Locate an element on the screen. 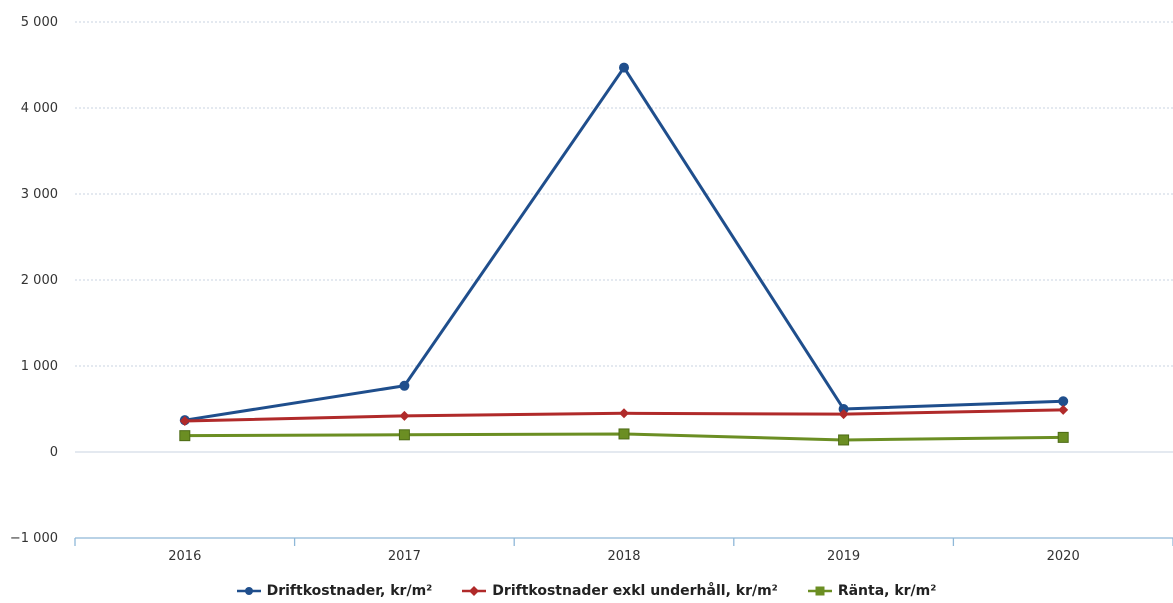 The image size is (1173, 603). y-tick-label: 1 000 is located at coordinates (39, 366).